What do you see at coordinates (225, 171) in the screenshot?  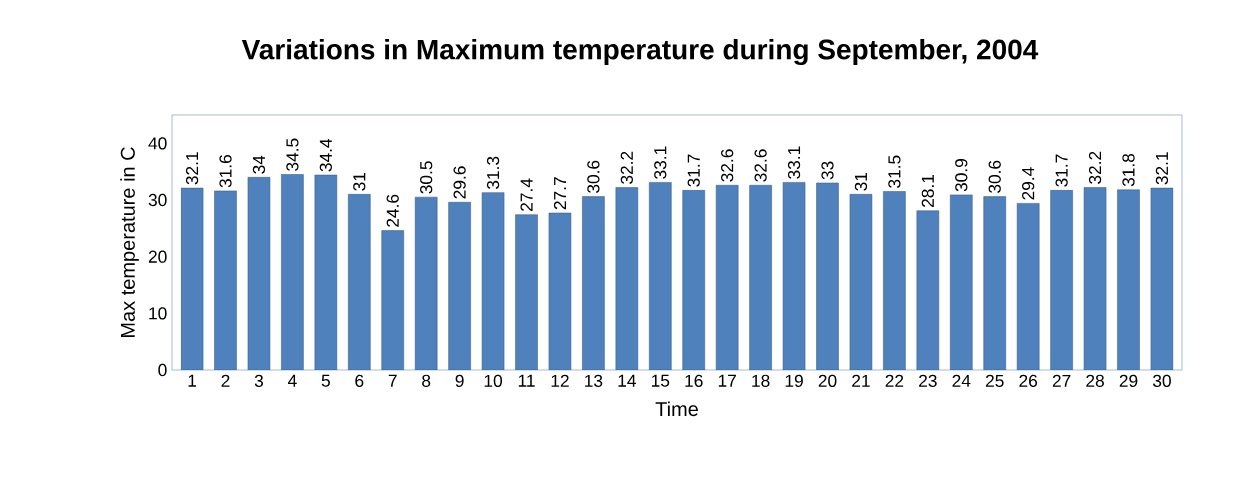 I see `data-label: 31.6` at bounding box center [225, 171].